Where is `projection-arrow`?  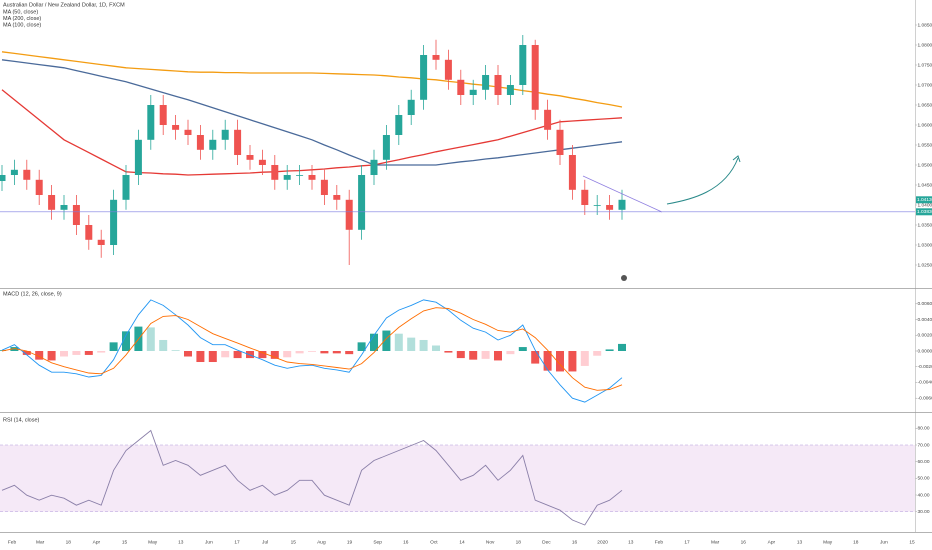
projection-arrow is located at coordinates (702, 181).